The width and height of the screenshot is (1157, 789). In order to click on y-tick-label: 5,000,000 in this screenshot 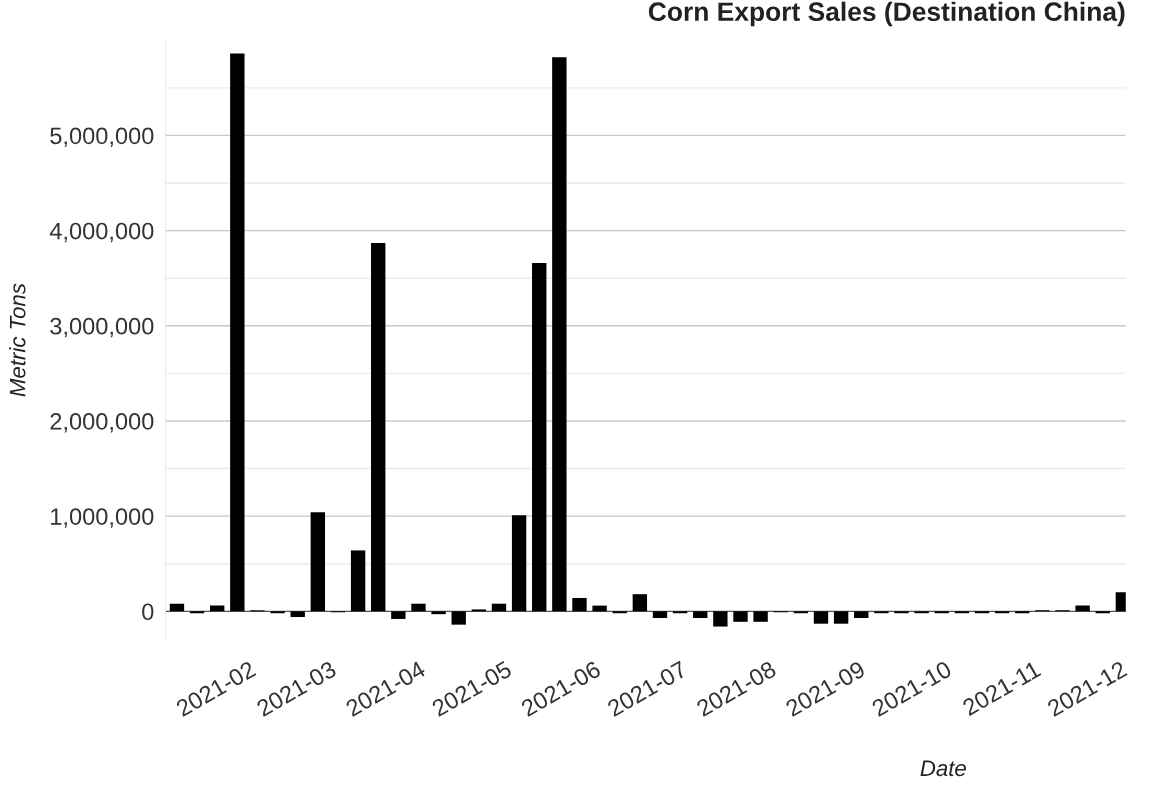, I will do `click(102, 137)`.